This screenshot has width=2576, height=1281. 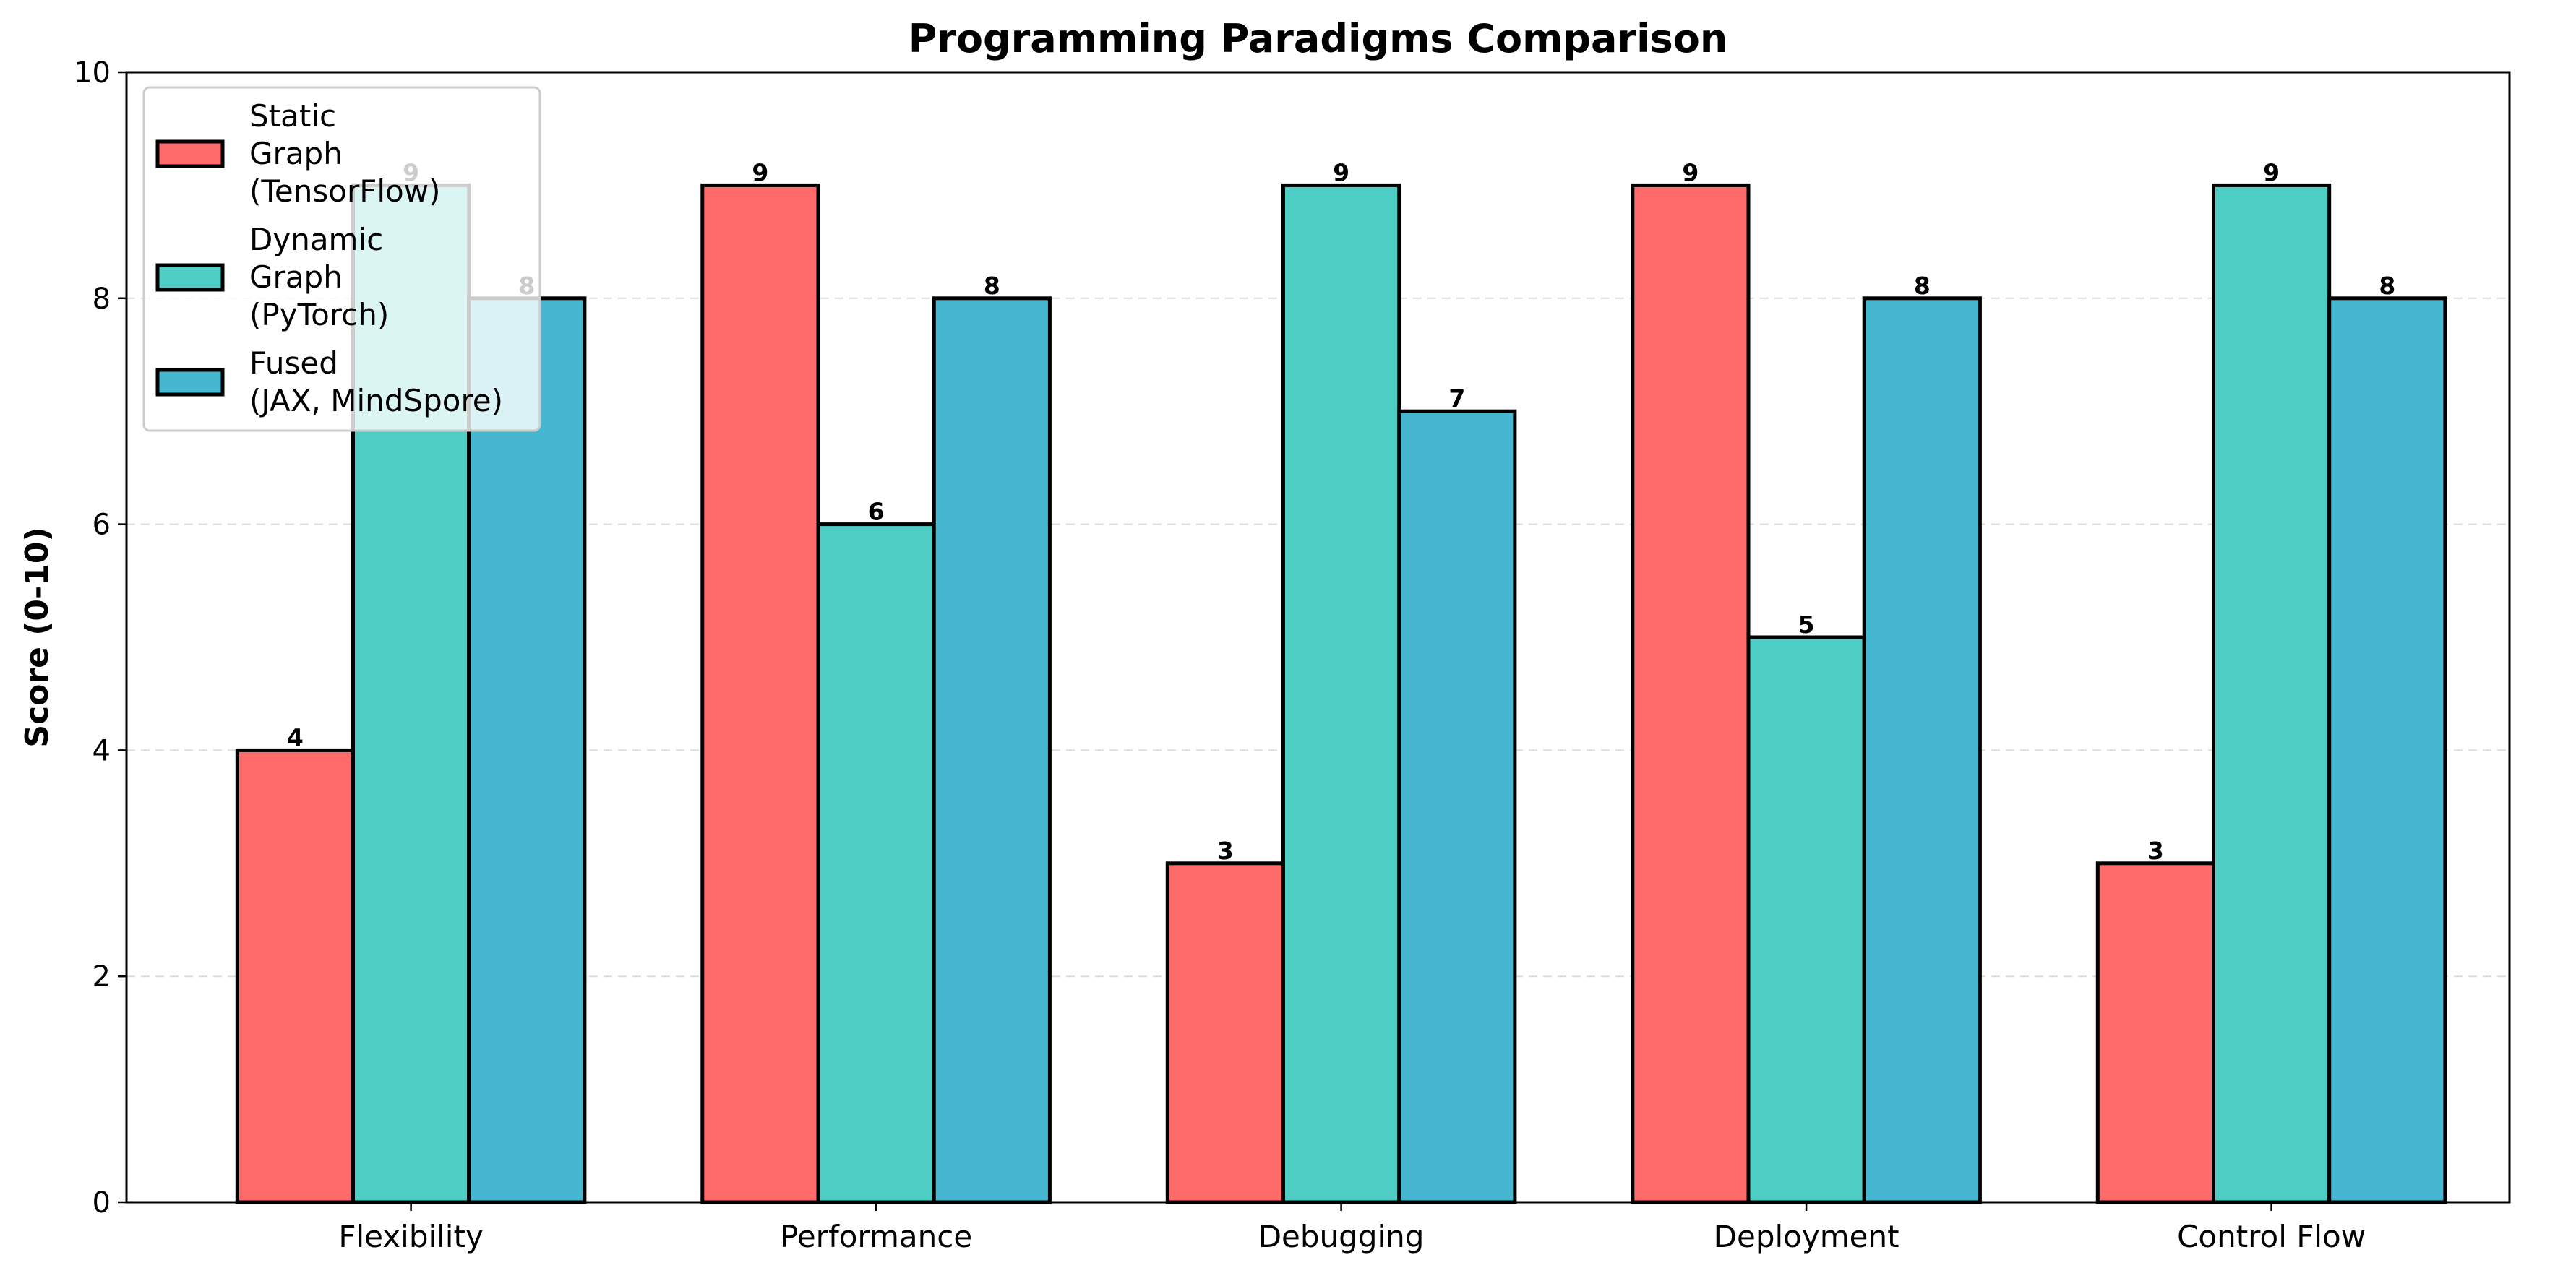 What do you see at coordinates (527, 750) in the screenshot?
I see `bar-fused-jax-mindspore-flexibility` at bounding box center [527, 750].